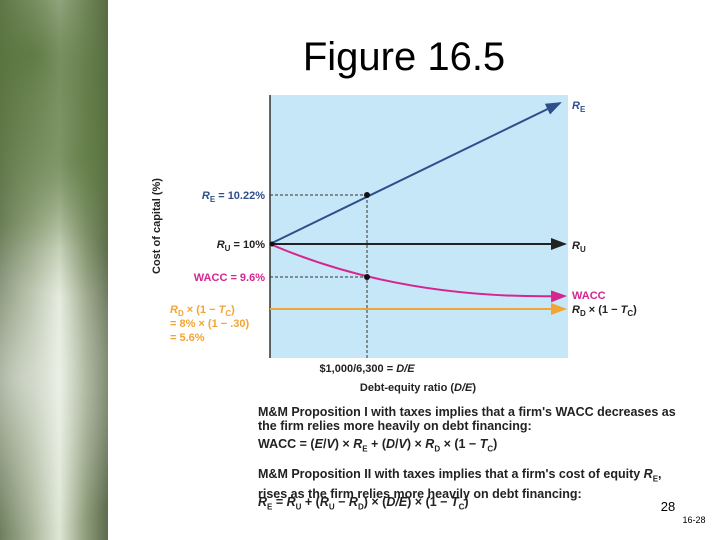  What do you see at coordinates (247, 245) in the screenshot?
I see `text-fragment: = 10%` at bounding box center [247, 245].